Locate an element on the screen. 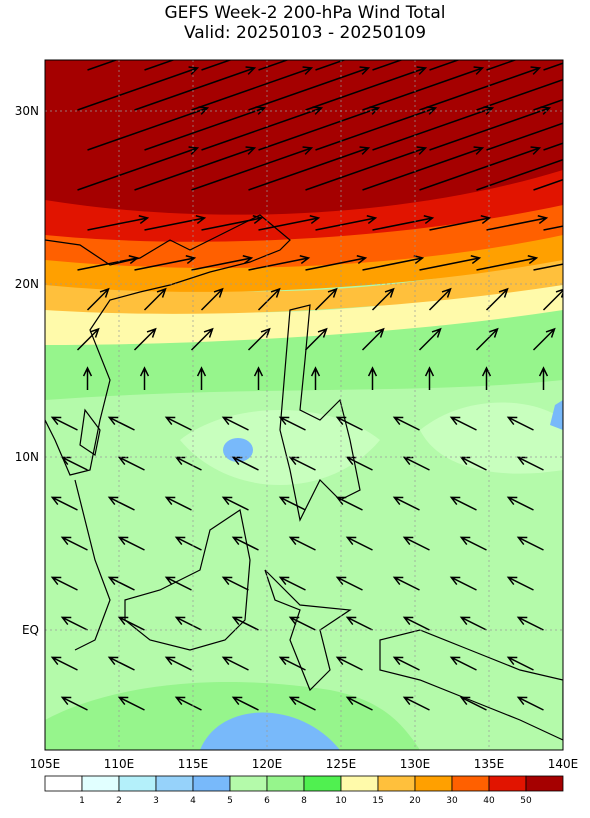 The image size is (590, 818). legend-label: 3 is located at coordinates (156, 801).